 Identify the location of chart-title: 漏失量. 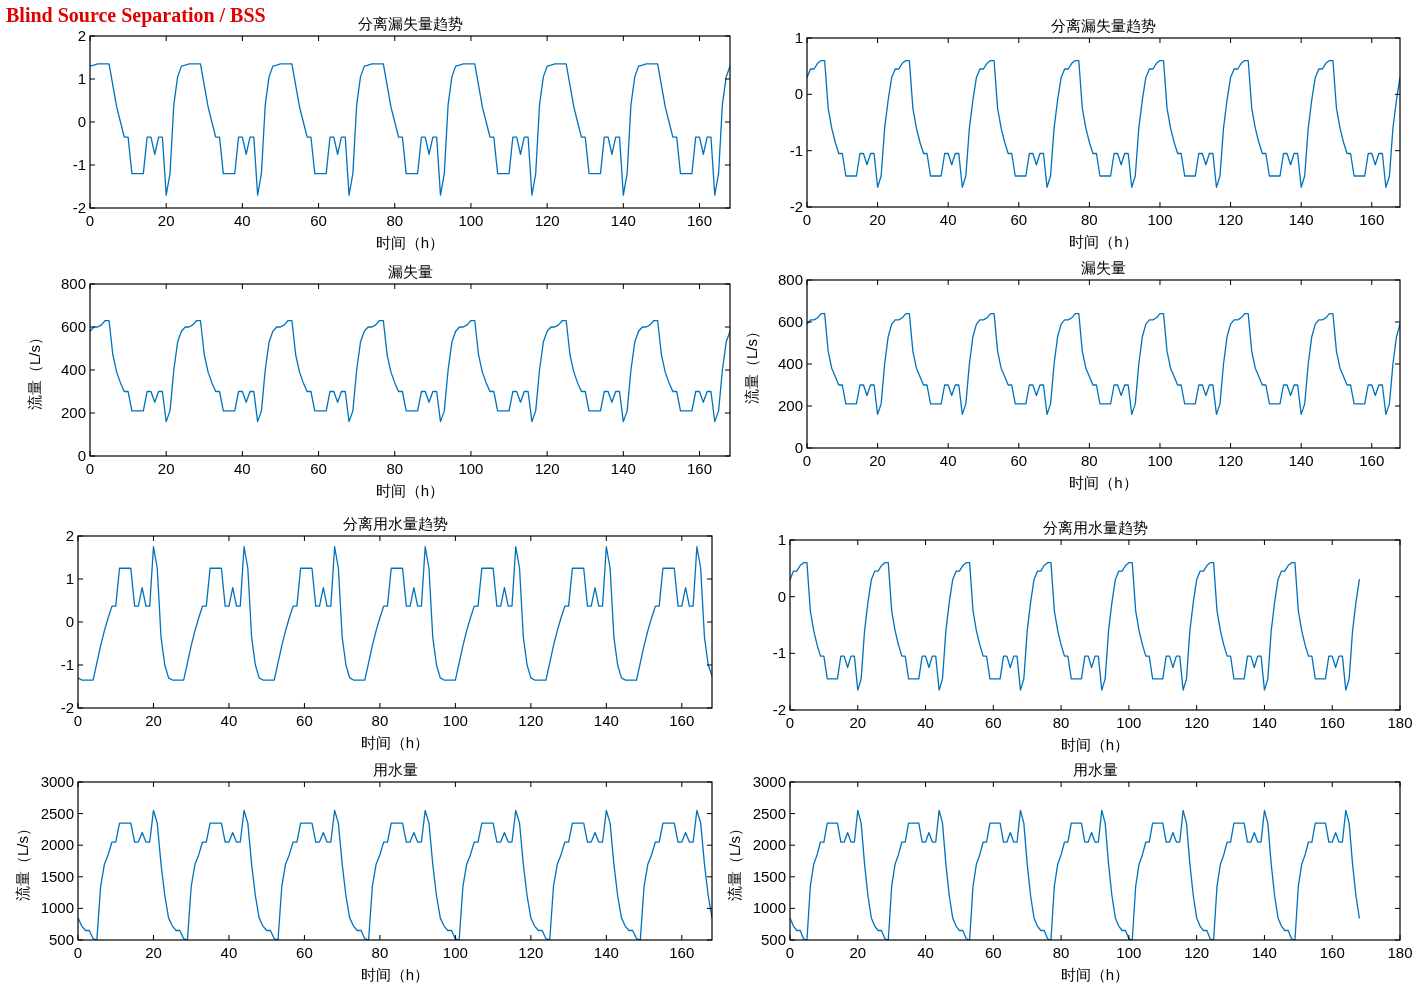
(1103, 267).